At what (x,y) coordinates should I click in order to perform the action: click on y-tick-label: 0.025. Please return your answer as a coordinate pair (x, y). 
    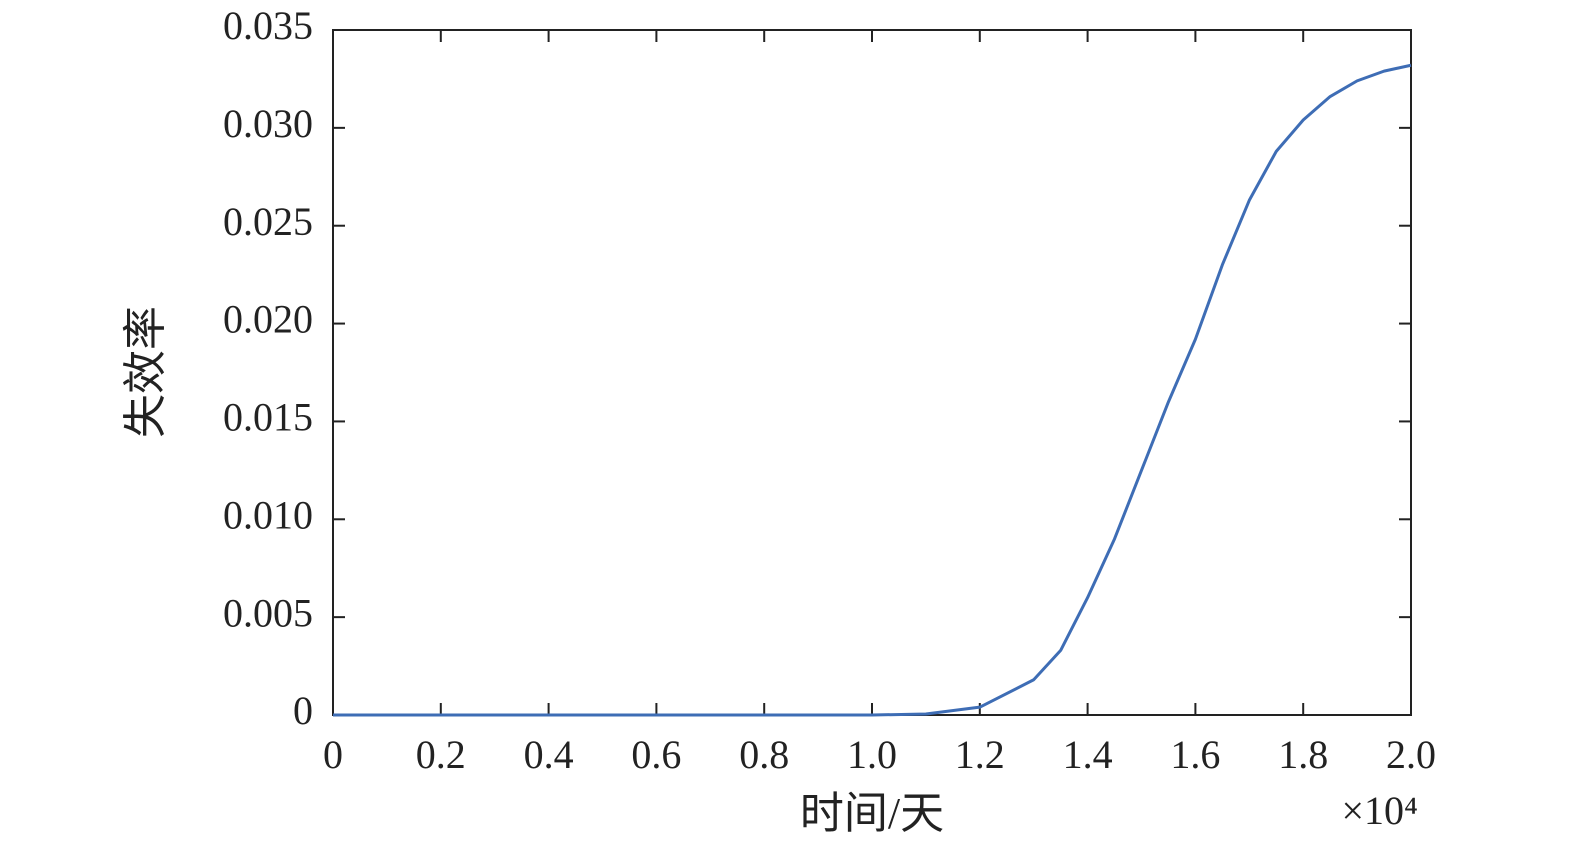
    Looking at the image, I should click on (268, 221).